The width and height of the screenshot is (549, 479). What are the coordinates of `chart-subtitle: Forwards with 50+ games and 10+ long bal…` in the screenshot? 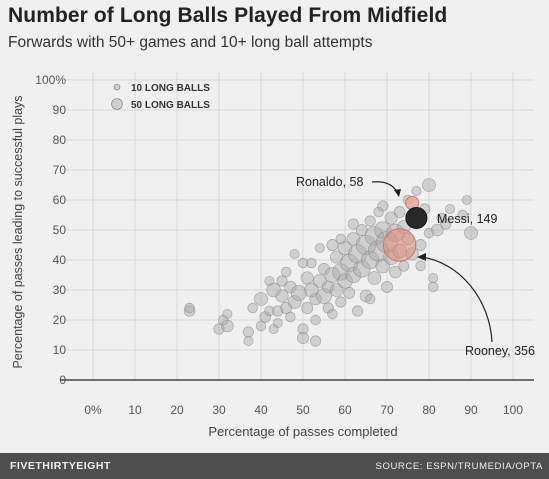 It's located at (190, 42).